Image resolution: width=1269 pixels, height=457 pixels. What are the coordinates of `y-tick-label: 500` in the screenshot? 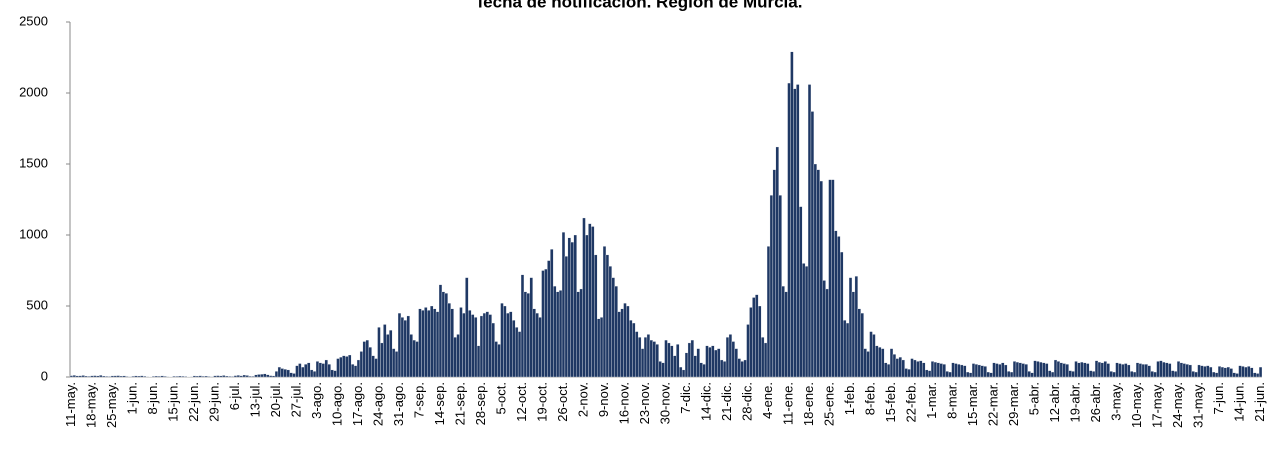 It's located at (37, 304).